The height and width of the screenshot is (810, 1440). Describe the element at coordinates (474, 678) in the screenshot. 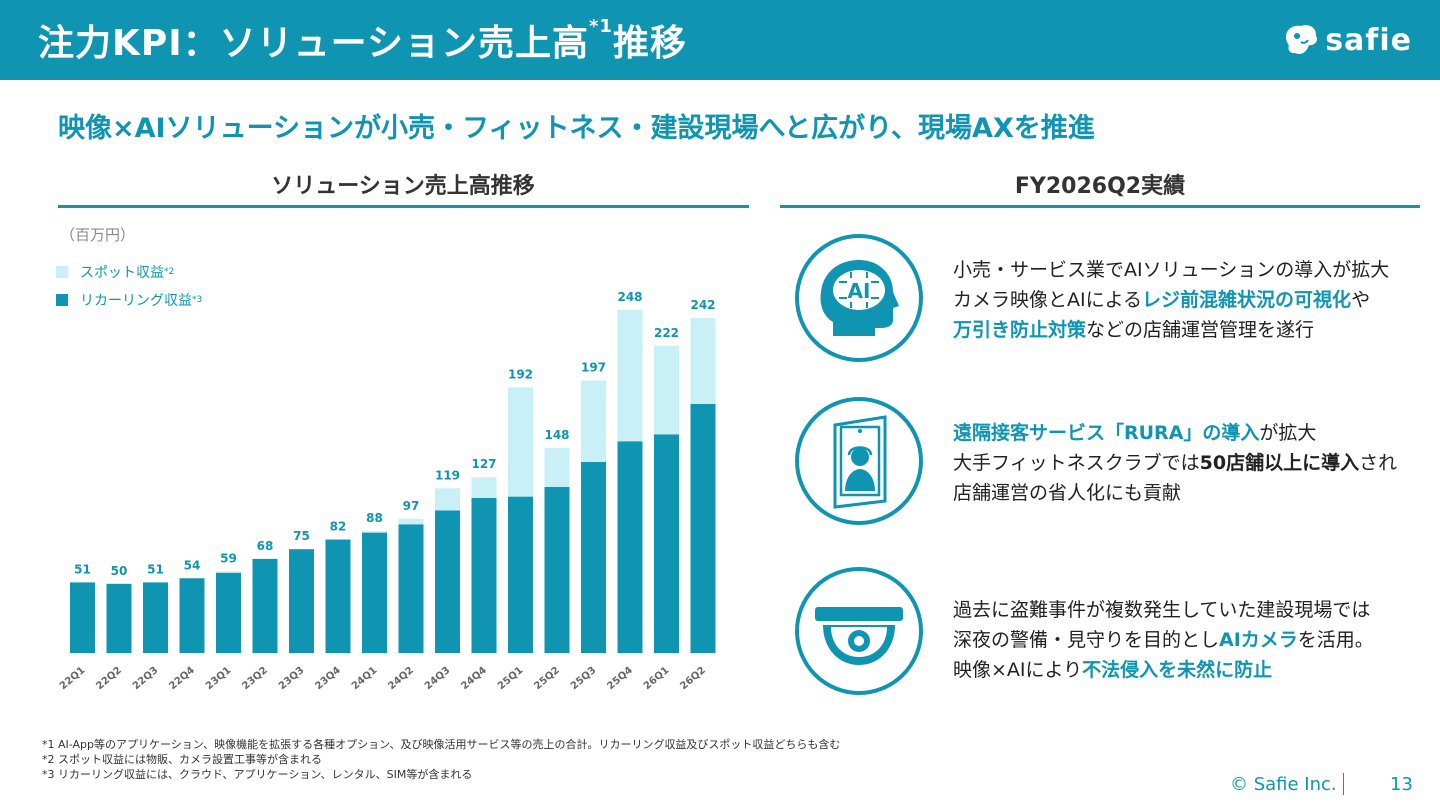

I see `x-tick-label: 24Q4` at that location.